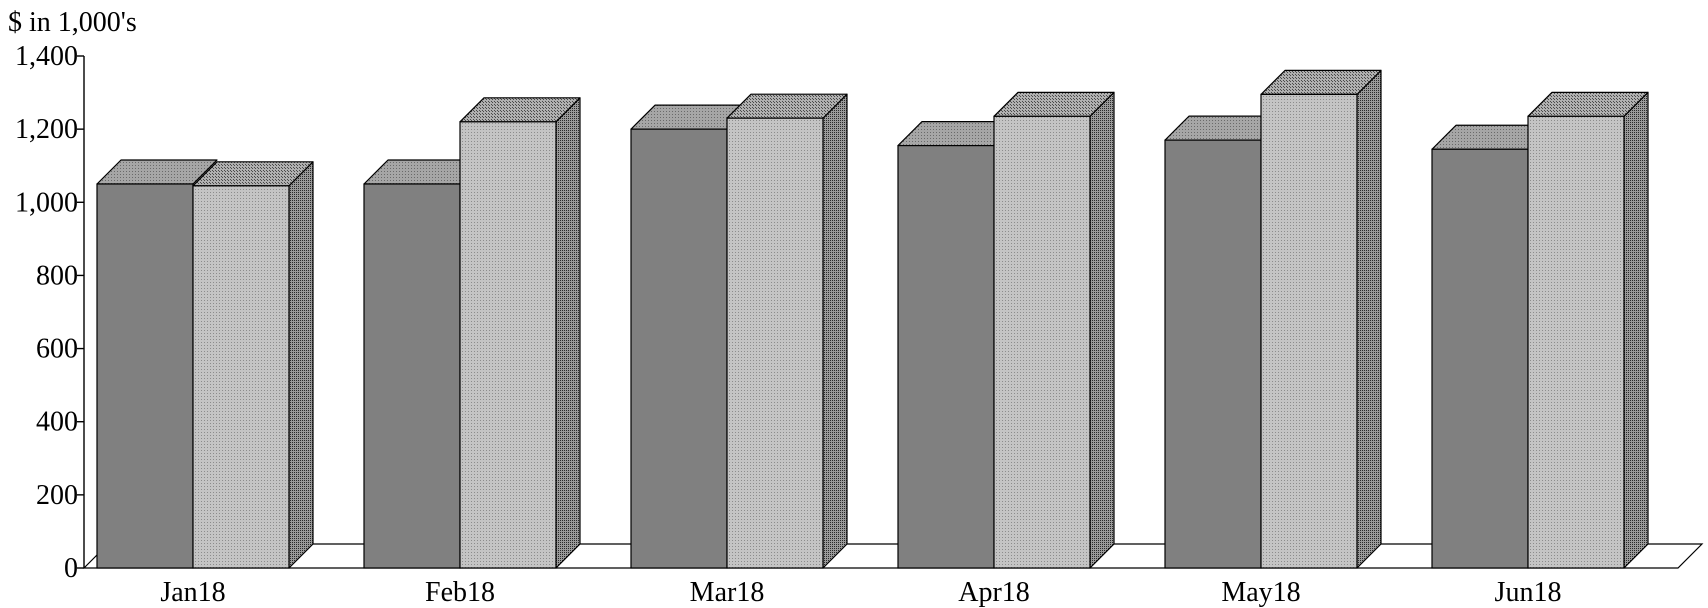  What do you see at coordinates (57, 495) in the screenshot?
I see `y-tick-label: 200` at bounding box center [57, 495].